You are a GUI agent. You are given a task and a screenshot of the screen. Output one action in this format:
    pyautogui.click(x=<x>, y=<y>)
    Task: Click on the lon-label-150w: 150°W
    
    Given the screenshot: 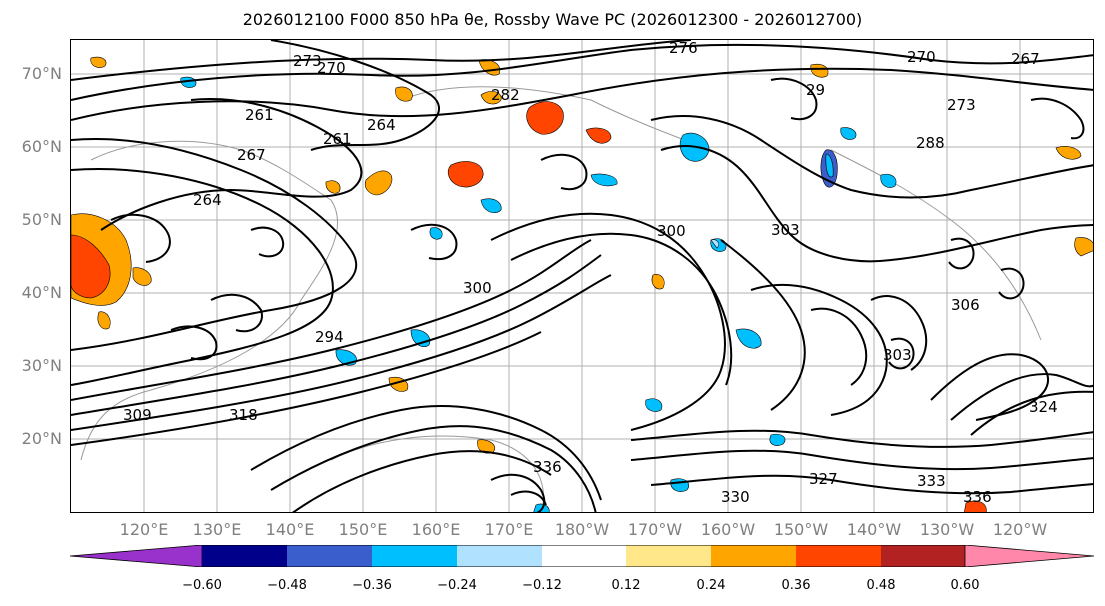 What is the action you would take?
    pyautogui.click(x=801, y=529)
    